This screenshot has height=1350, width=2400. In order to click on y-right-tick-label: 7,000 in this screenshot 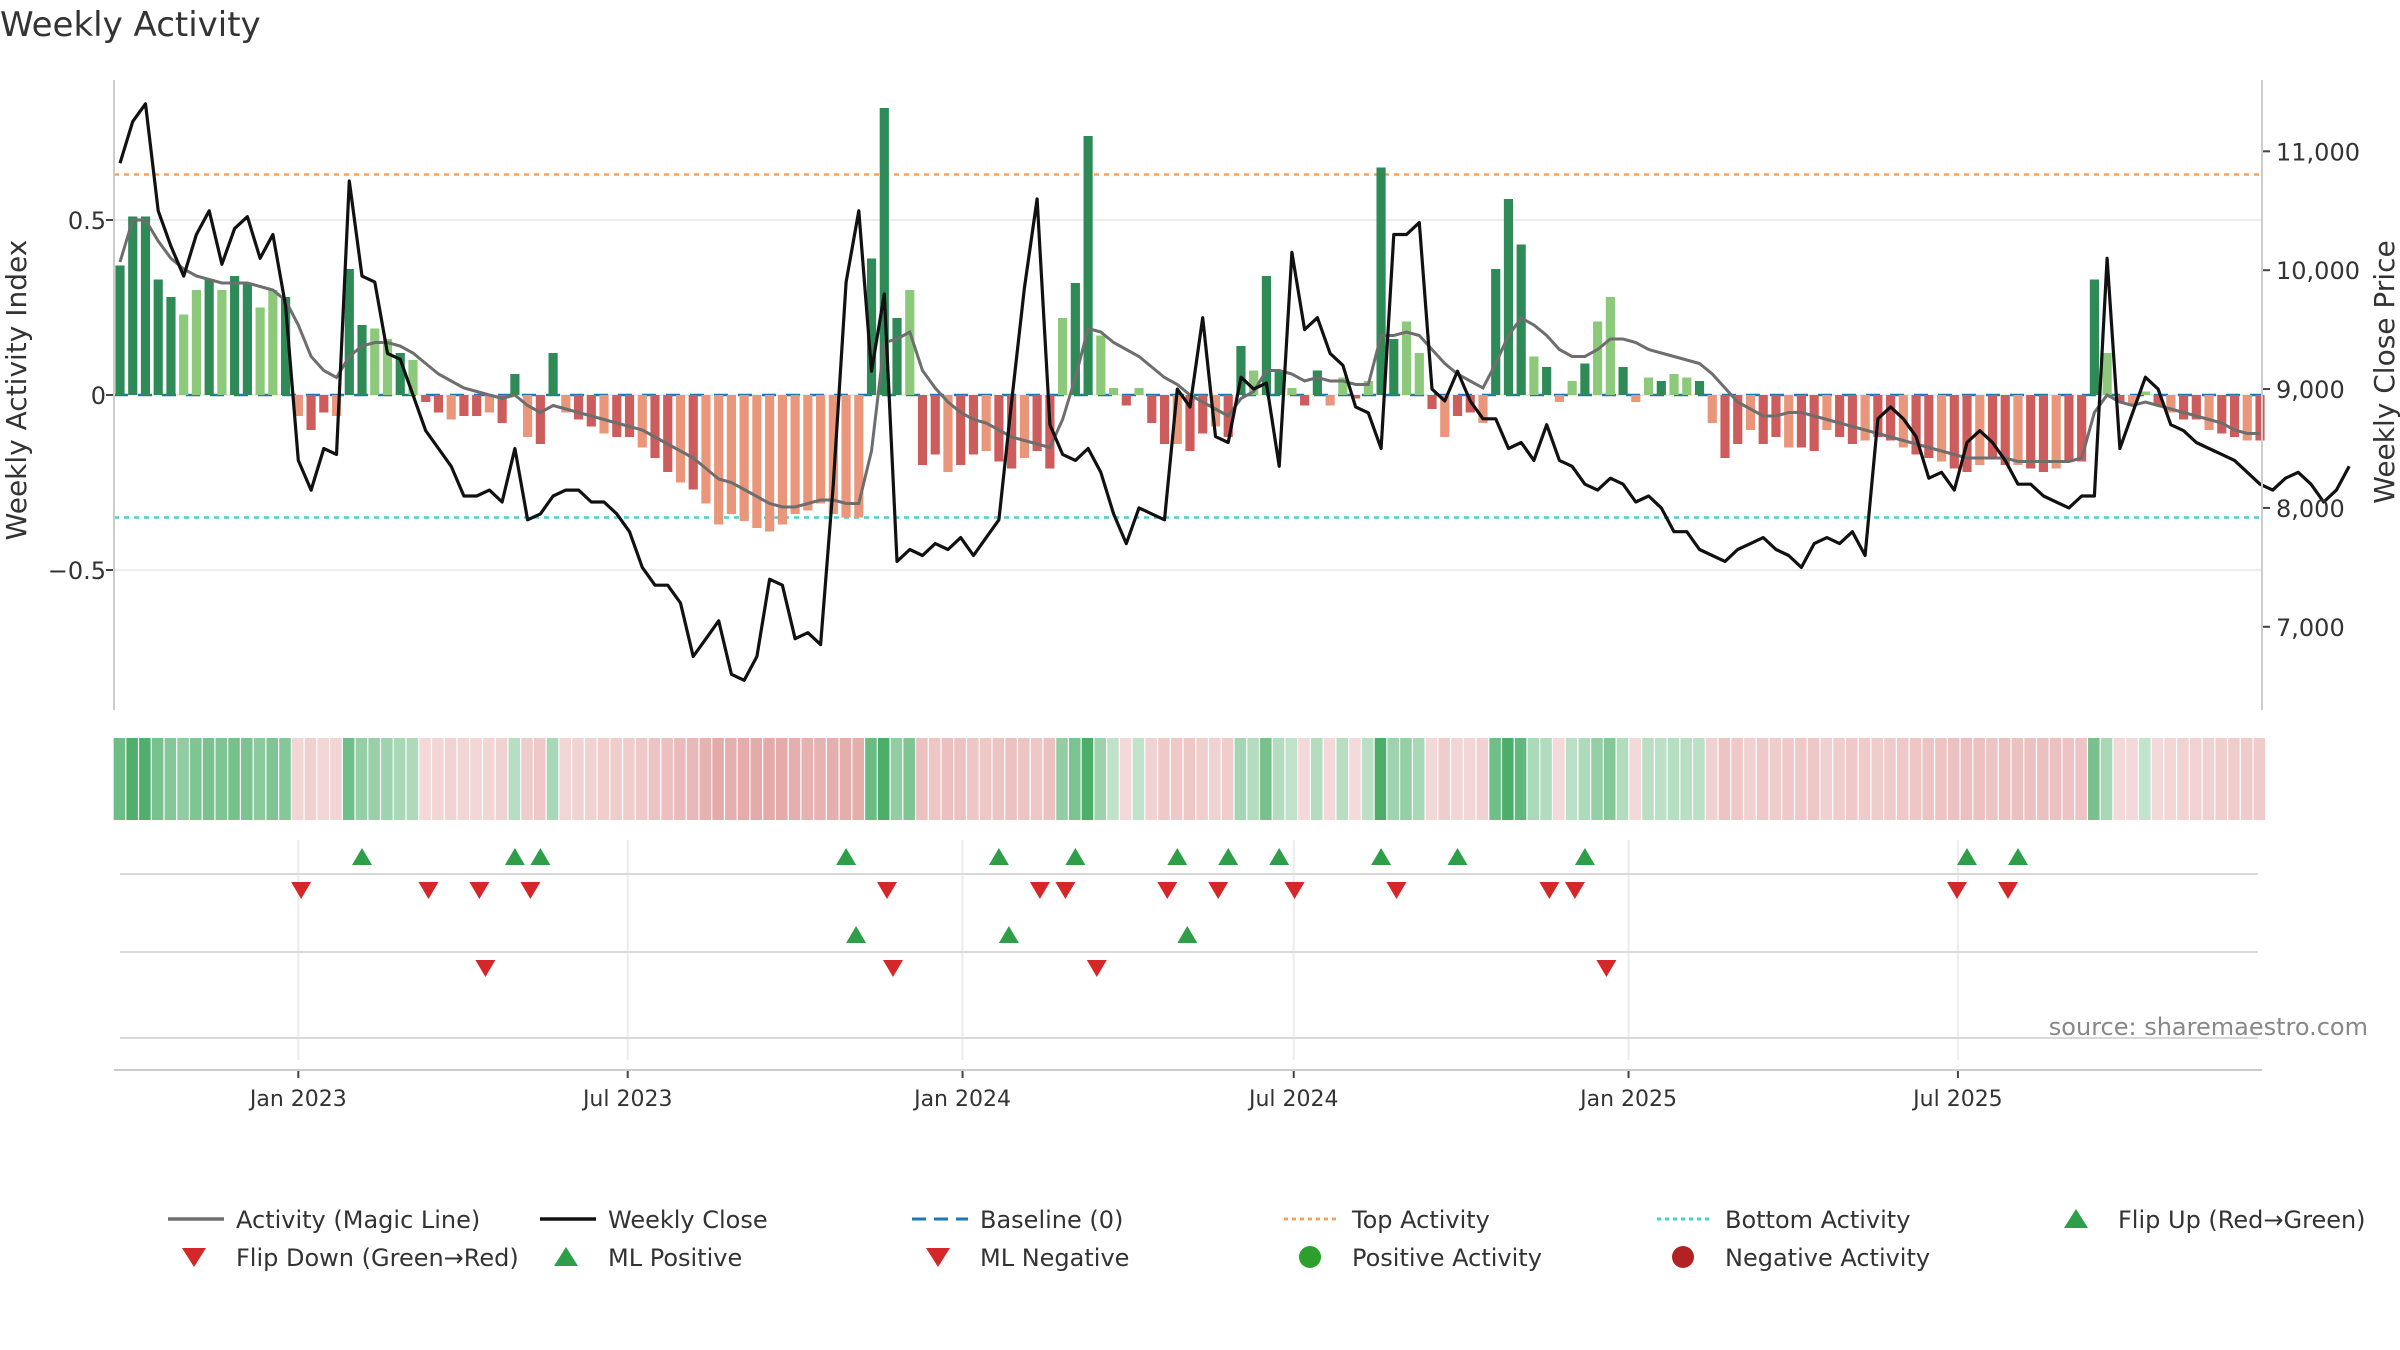, I will do `click(2310, 628)`.